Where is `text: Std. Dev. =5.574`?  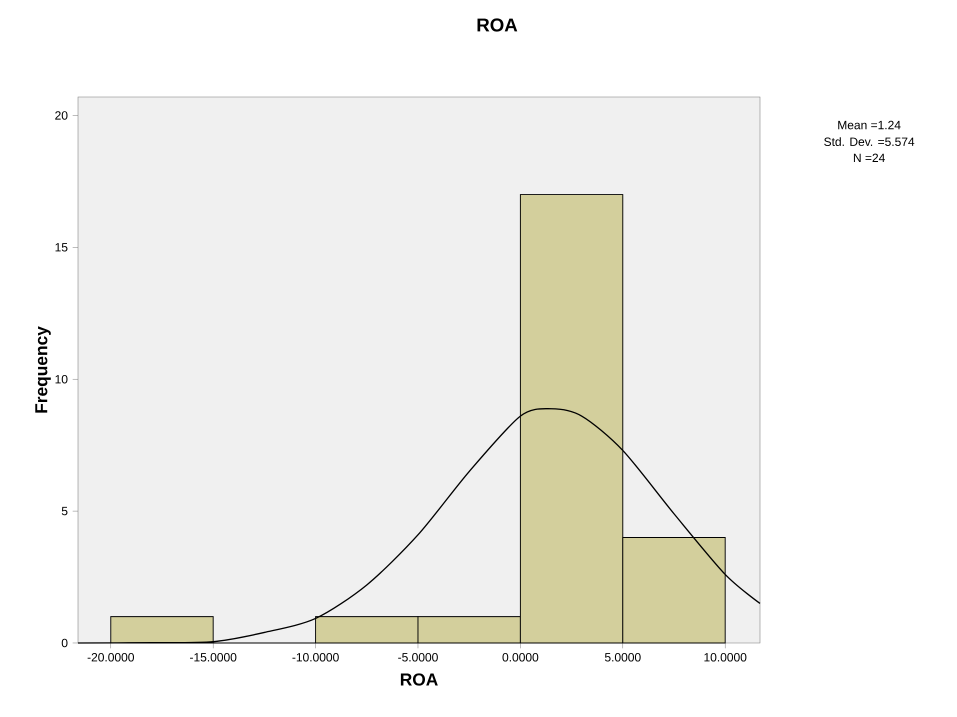
text: Std. Dev. =5.574 is located at coordinates (869, 141).